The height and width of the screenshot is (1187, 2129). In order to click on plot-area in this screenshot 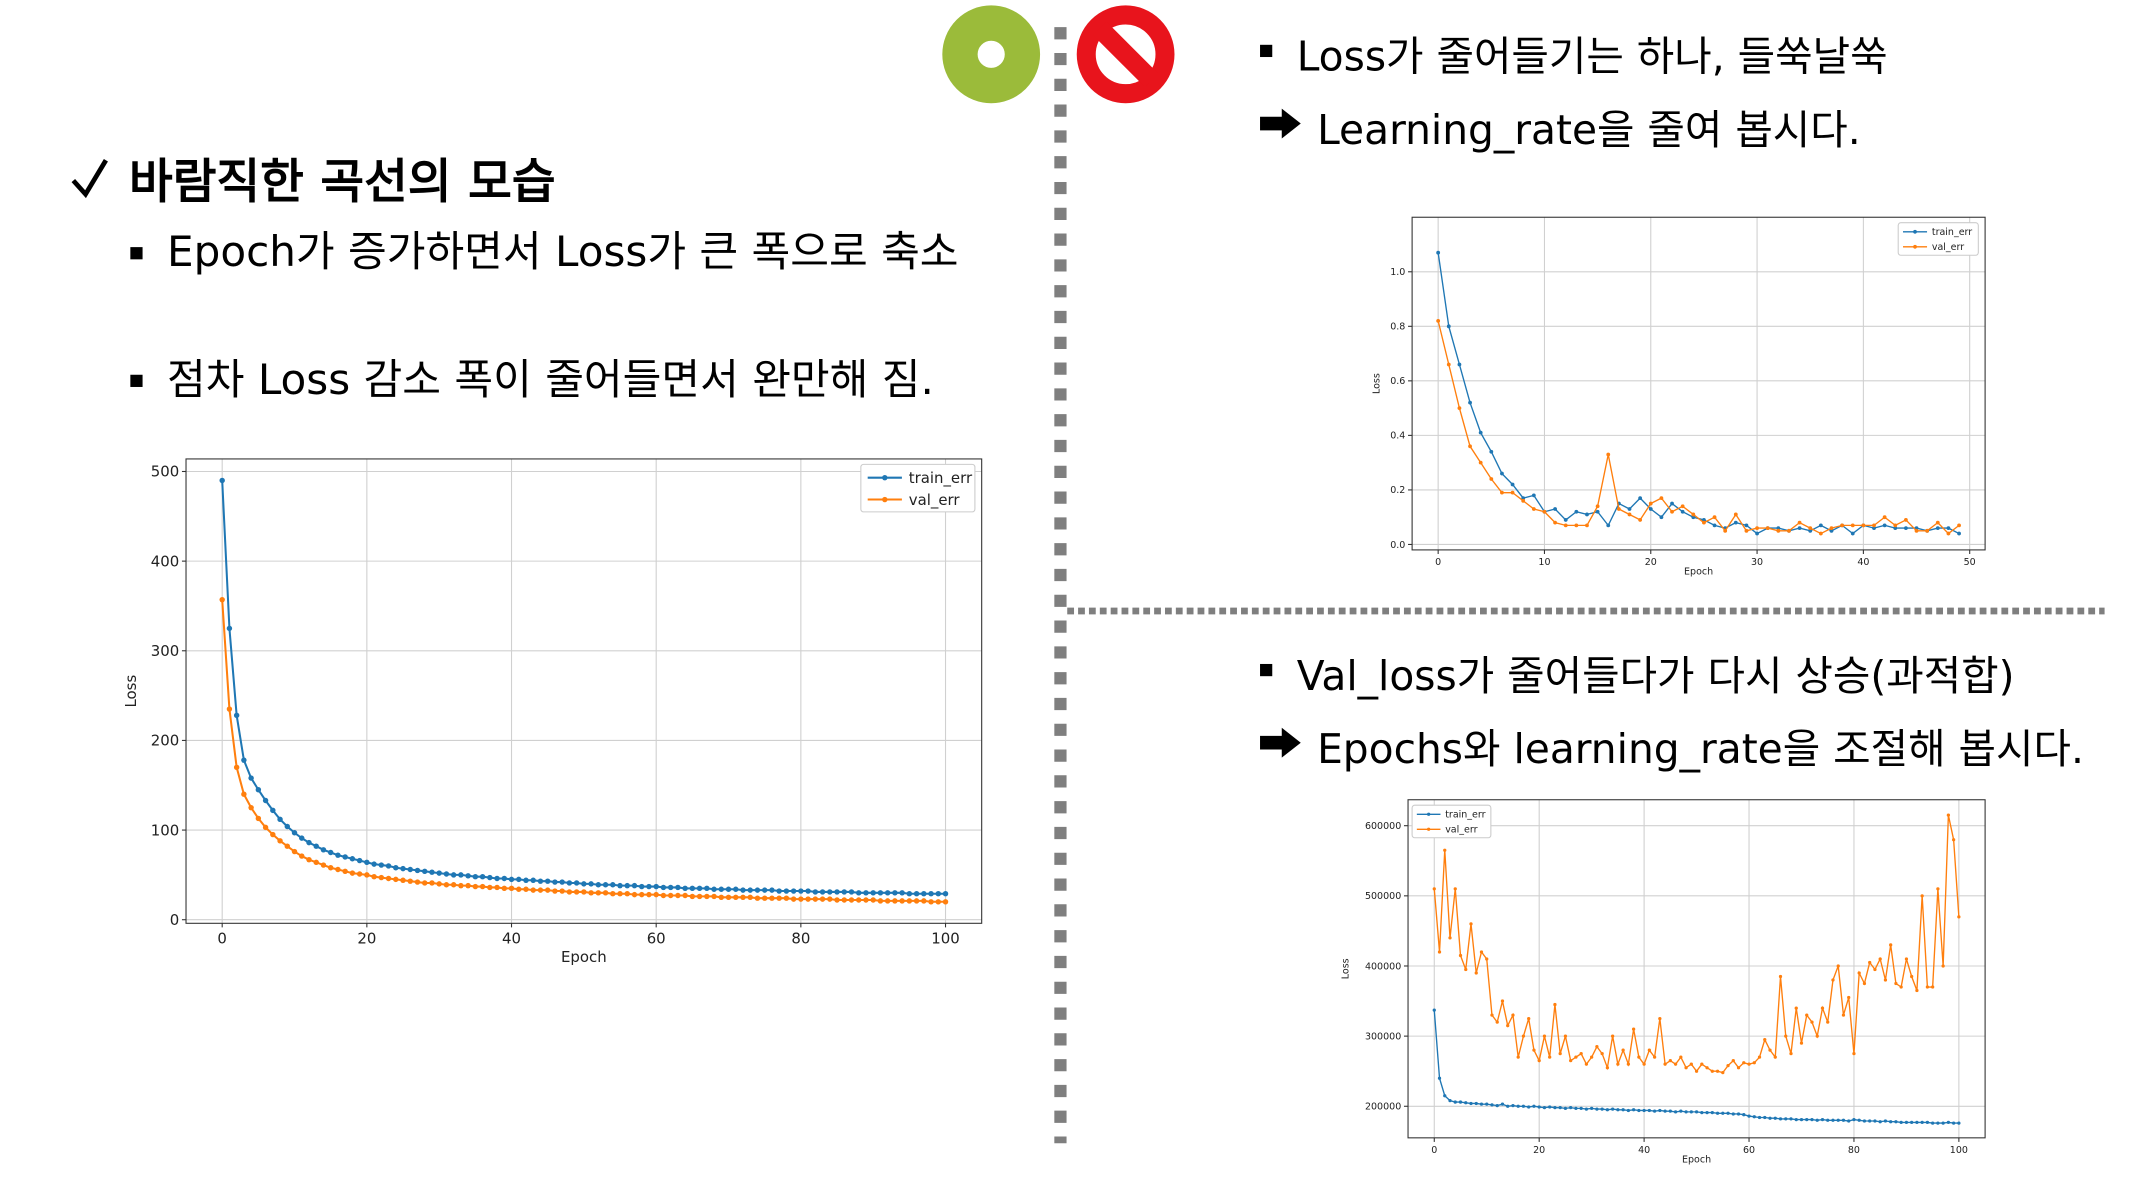, I will do `click(584, 691)`.